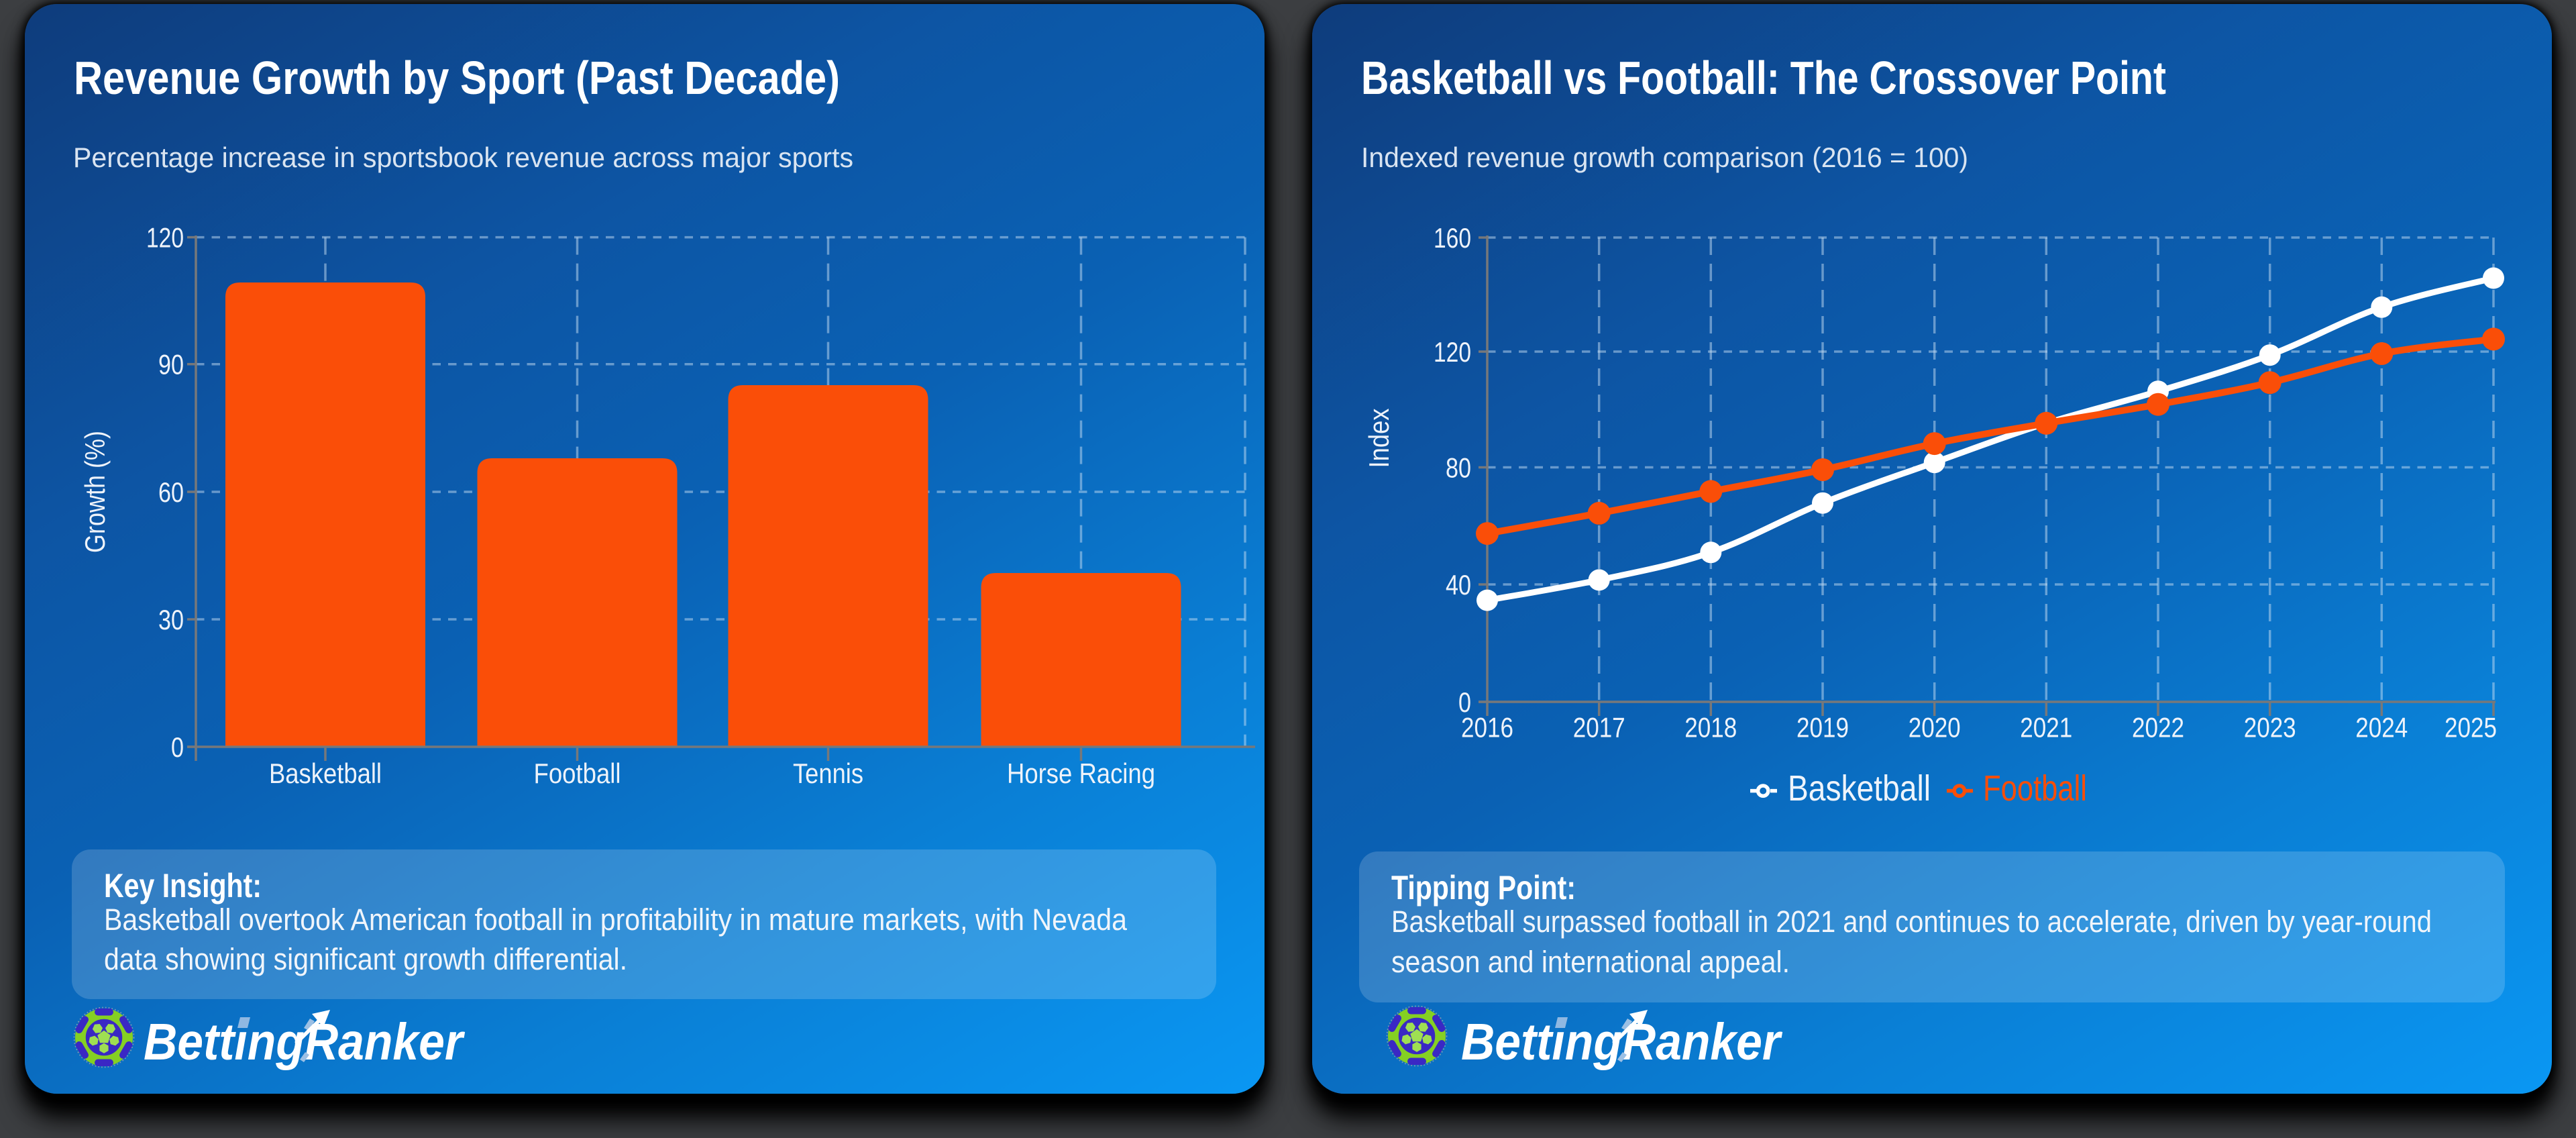 Image resolution: width=2576 pixels, height=1138 pixels. What do you see at coordinates (1081, 773) in the screenshot?
I see `svg-text: Horse Racing` at bounding box center [1081, 773].